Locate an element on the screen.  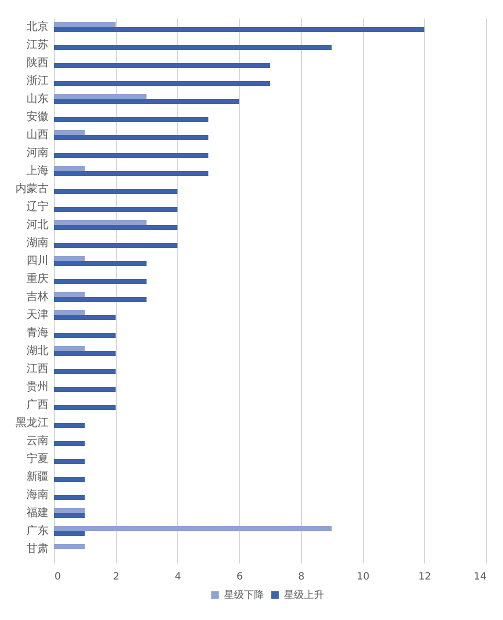
x-tick-label: 2 is located at coordinates (116, 577).